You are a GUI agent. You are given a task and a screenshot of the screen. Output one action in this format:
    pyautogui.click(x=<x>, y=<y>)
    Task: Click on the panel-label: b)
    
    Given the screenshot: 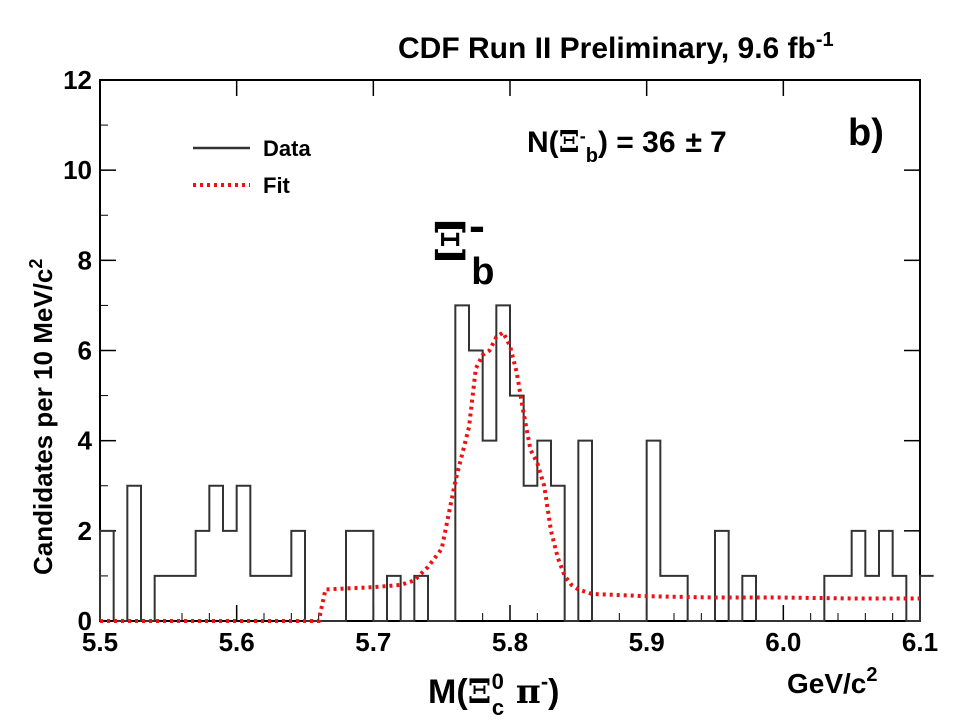 What is the action you would take?
    pyautogui.click(x=866, y=133)
    